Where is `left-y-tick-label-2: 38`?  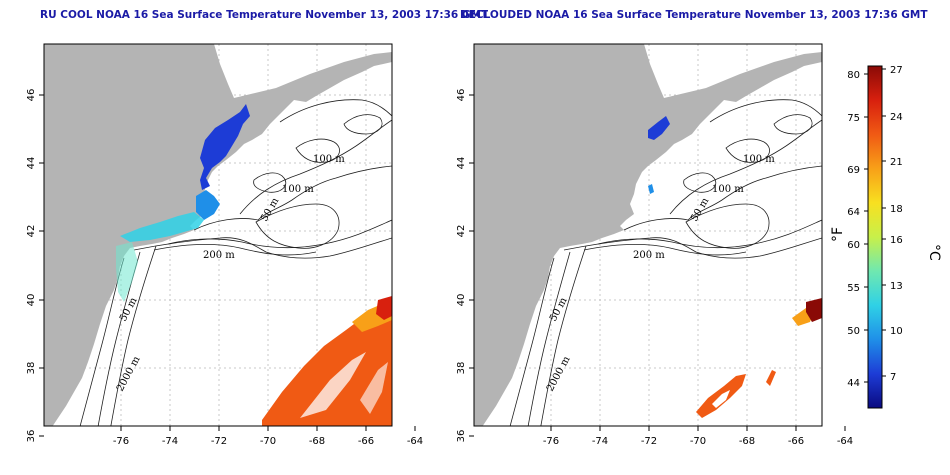 left-y-tick-label-2: 38 is located at coordinates (31, 368).